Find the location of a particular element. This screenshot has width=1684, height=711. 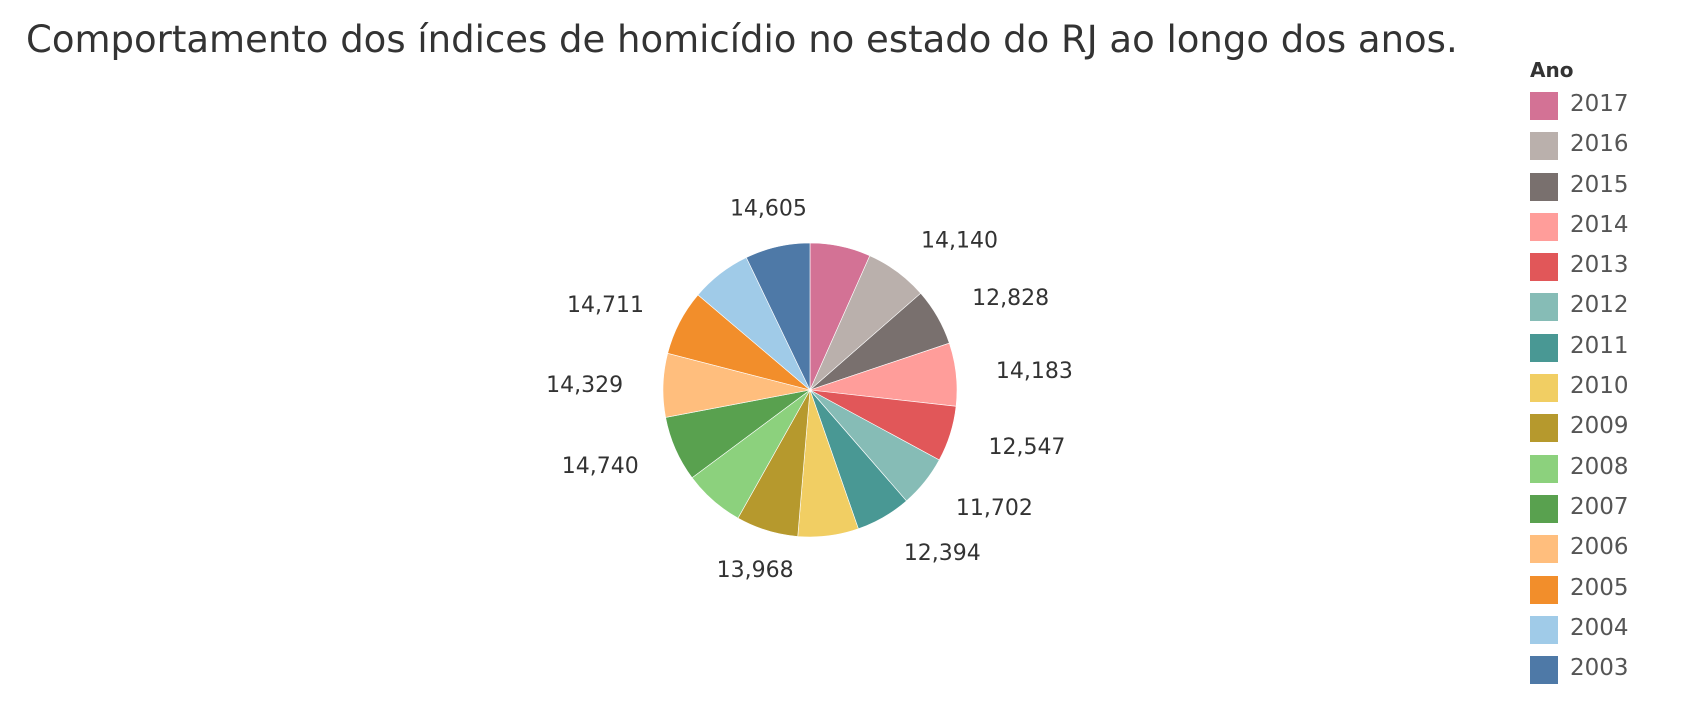

legend-item-2015: 2015 is located at coordinates (1605, 189).